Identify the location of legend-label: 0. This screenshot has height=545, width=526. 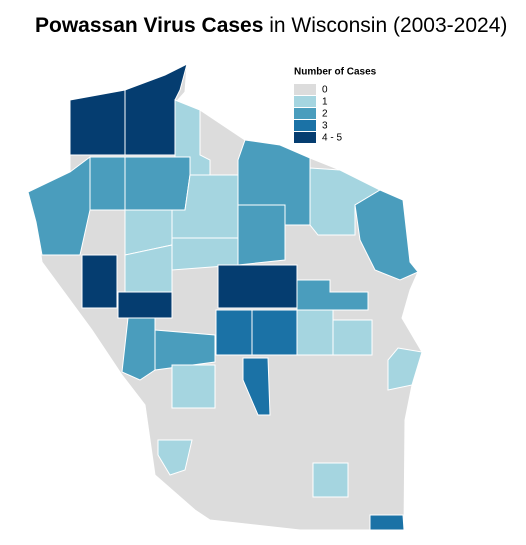
(325, 90).